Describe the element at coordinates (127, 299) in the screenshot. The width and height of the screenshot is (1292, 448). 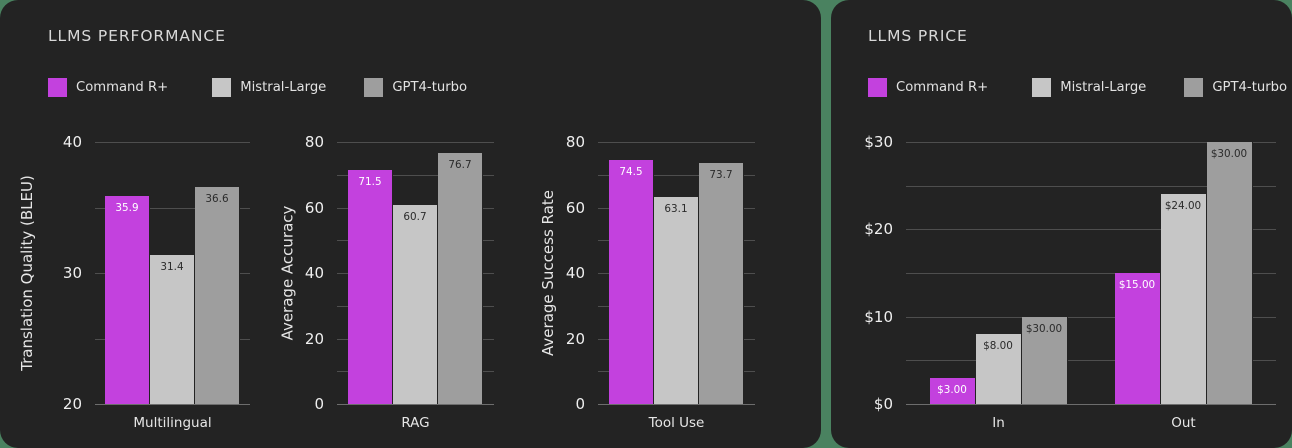
I see `bar: 35.9` at that location.